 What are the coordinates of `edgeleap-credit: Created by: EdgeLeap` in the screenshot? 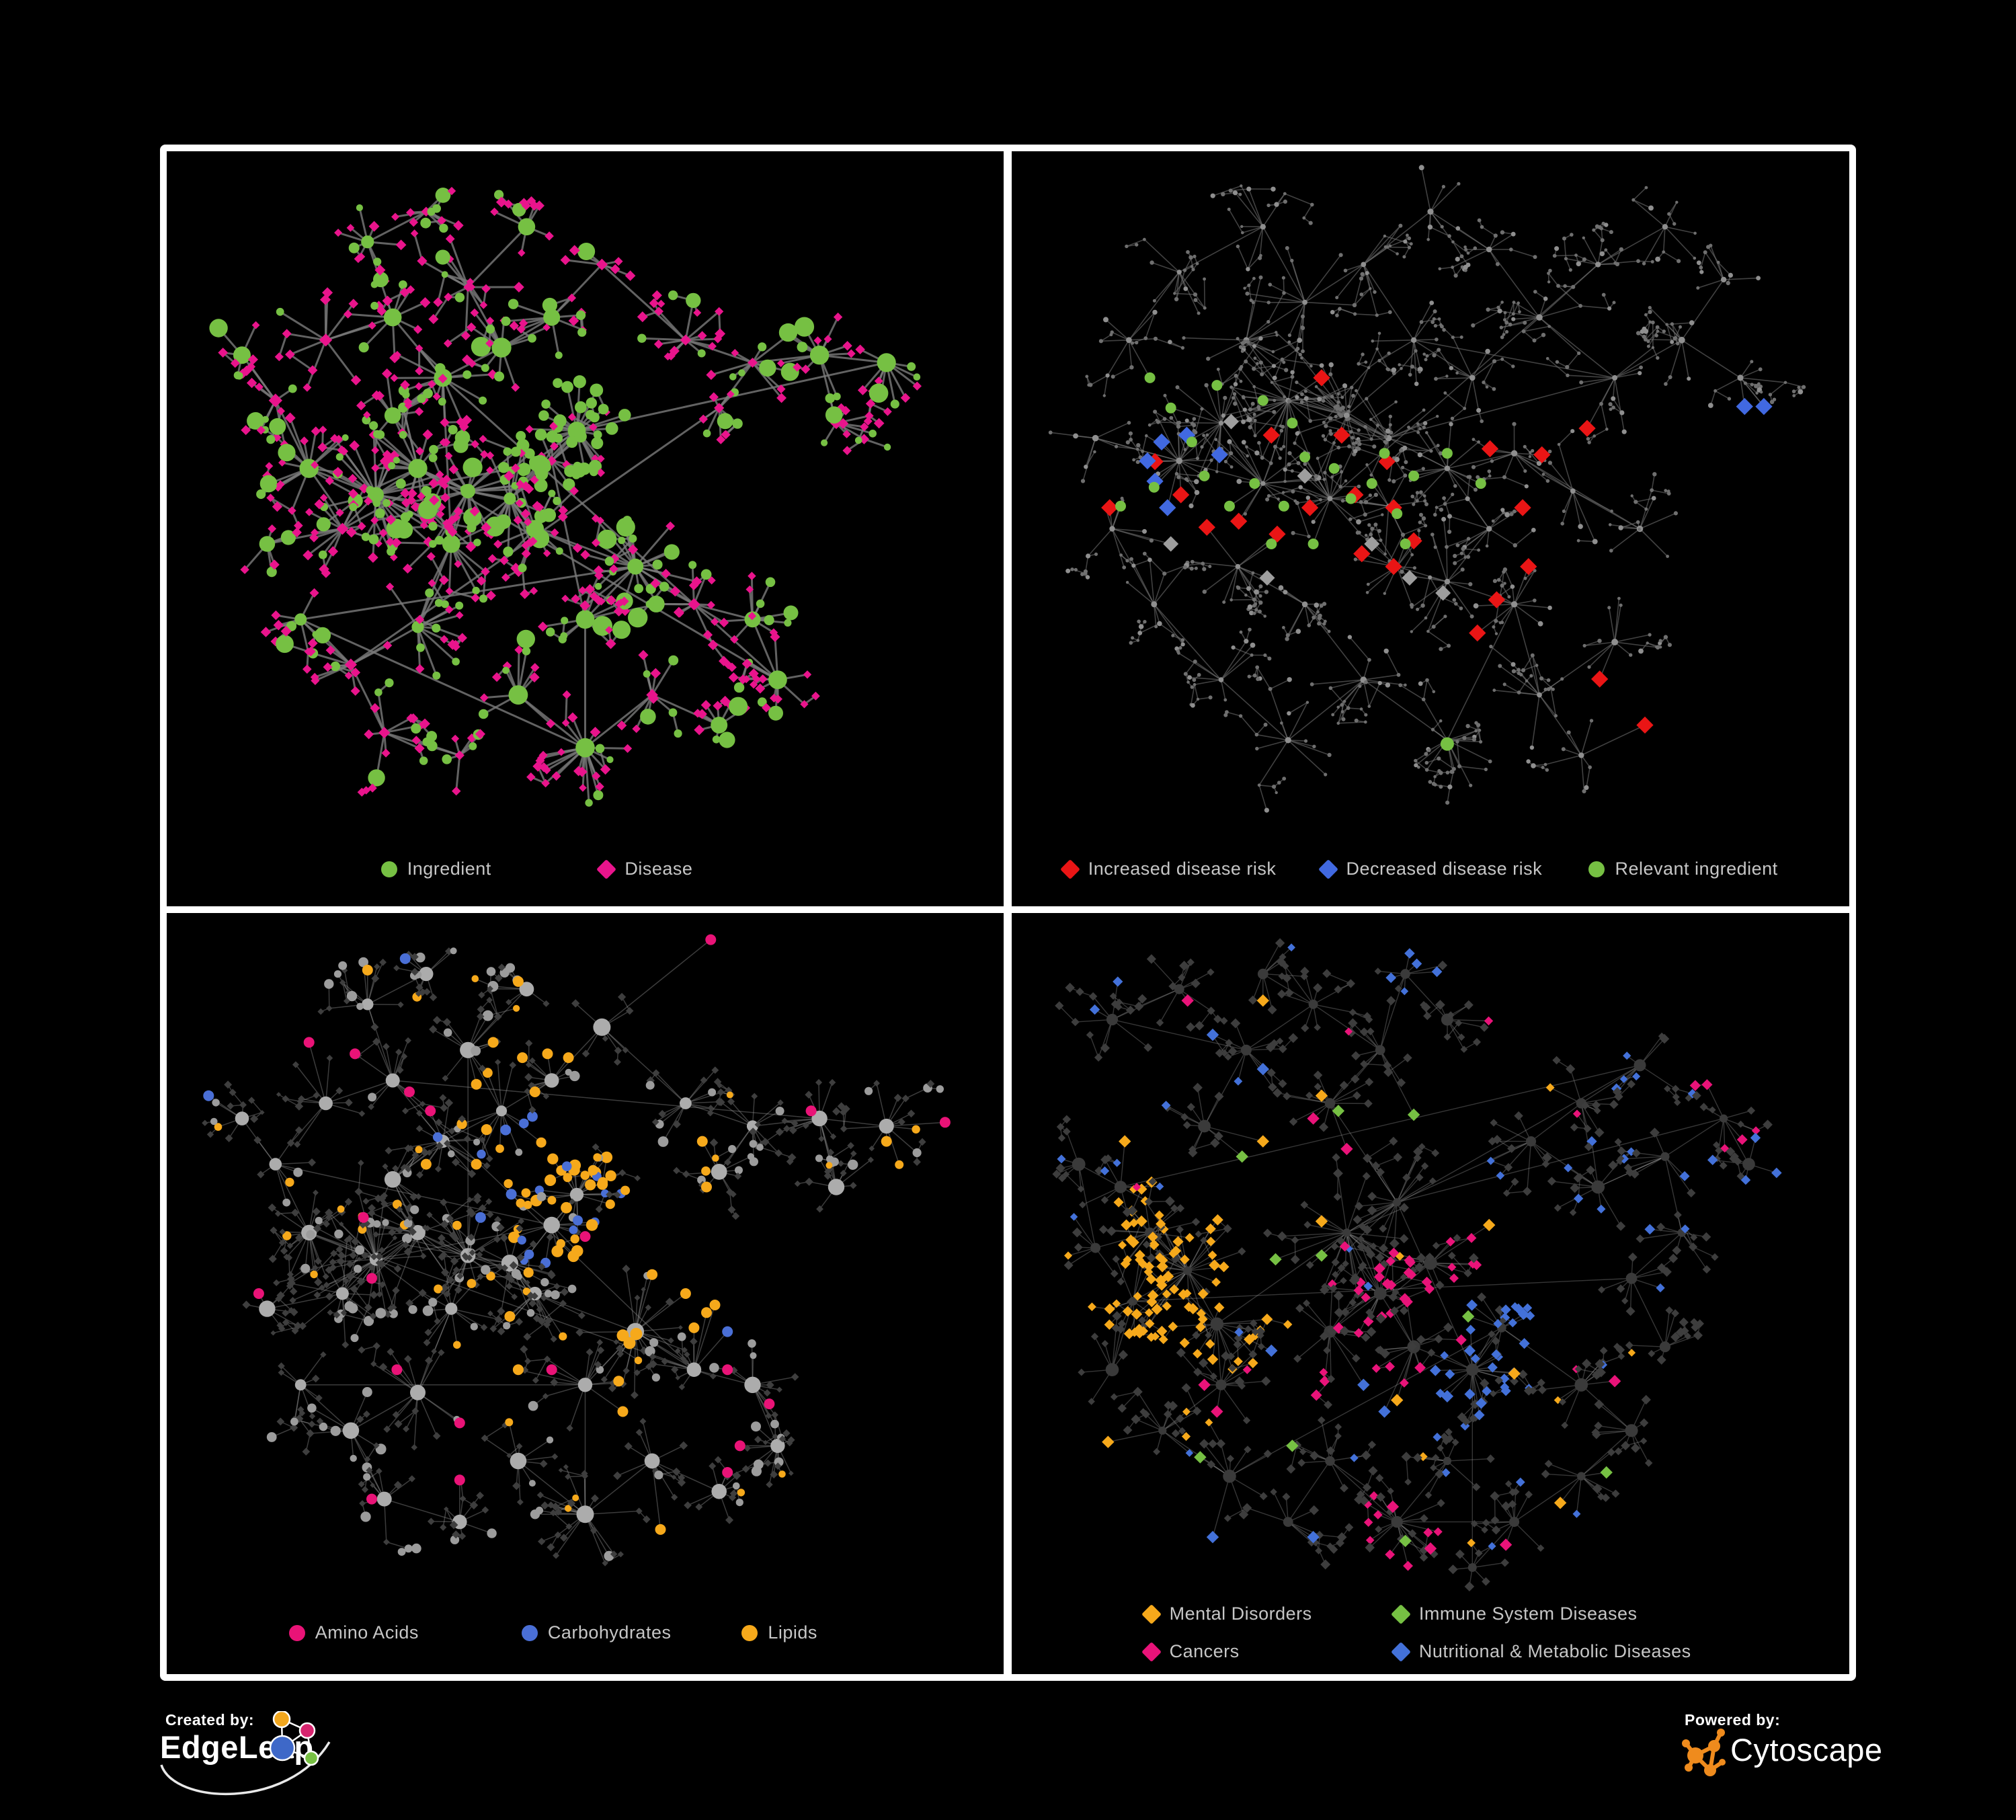 It's located at (301, 1765).